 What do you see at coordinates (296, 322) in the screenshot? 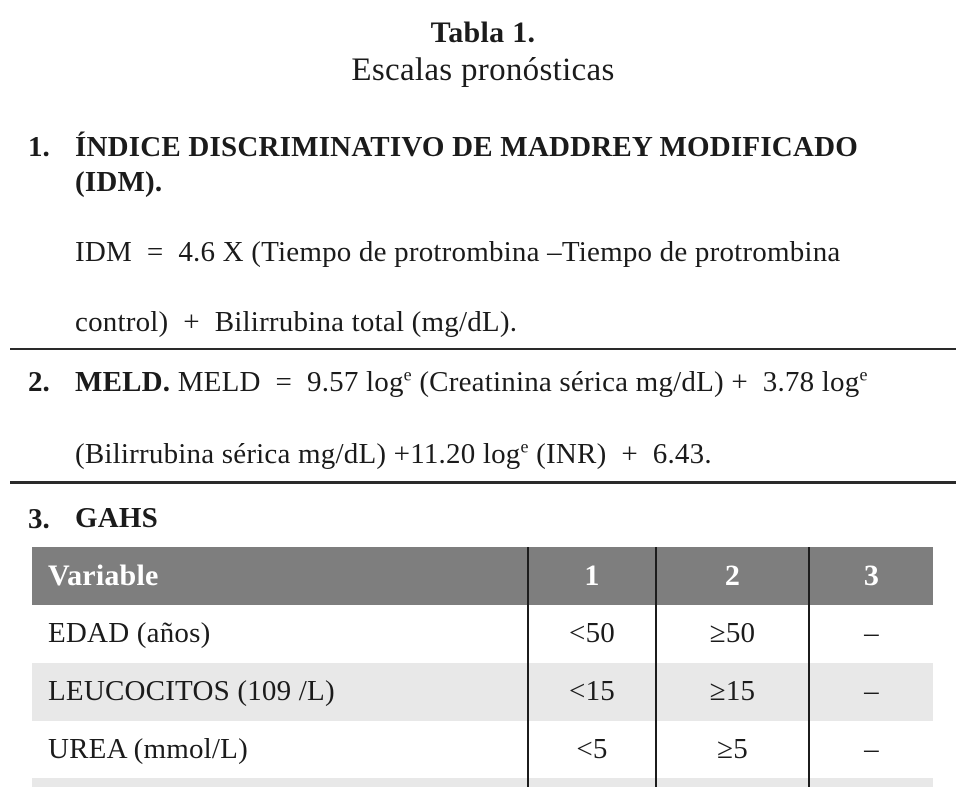
I see `idm-formula-line2: control) + Bilirrubina total (mg/dL).` at bounding box center [296, 322].